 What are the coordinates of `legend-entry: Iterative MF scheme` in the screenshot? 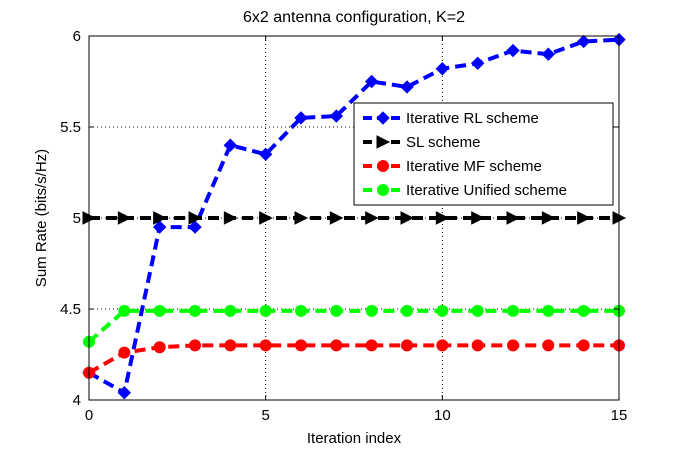 It's located at (452, 166).